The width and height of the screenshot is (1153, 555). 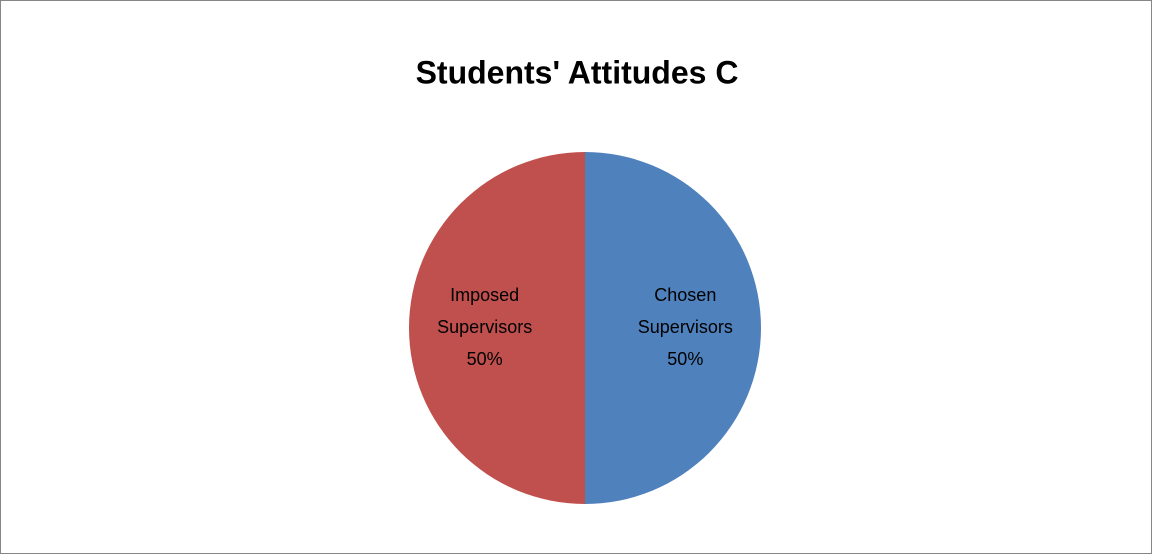 What do you see at coordinates (484, 311) in the screenshot?
I see `category-label: Imposed Supervisors` at bounding box center [484, 311].